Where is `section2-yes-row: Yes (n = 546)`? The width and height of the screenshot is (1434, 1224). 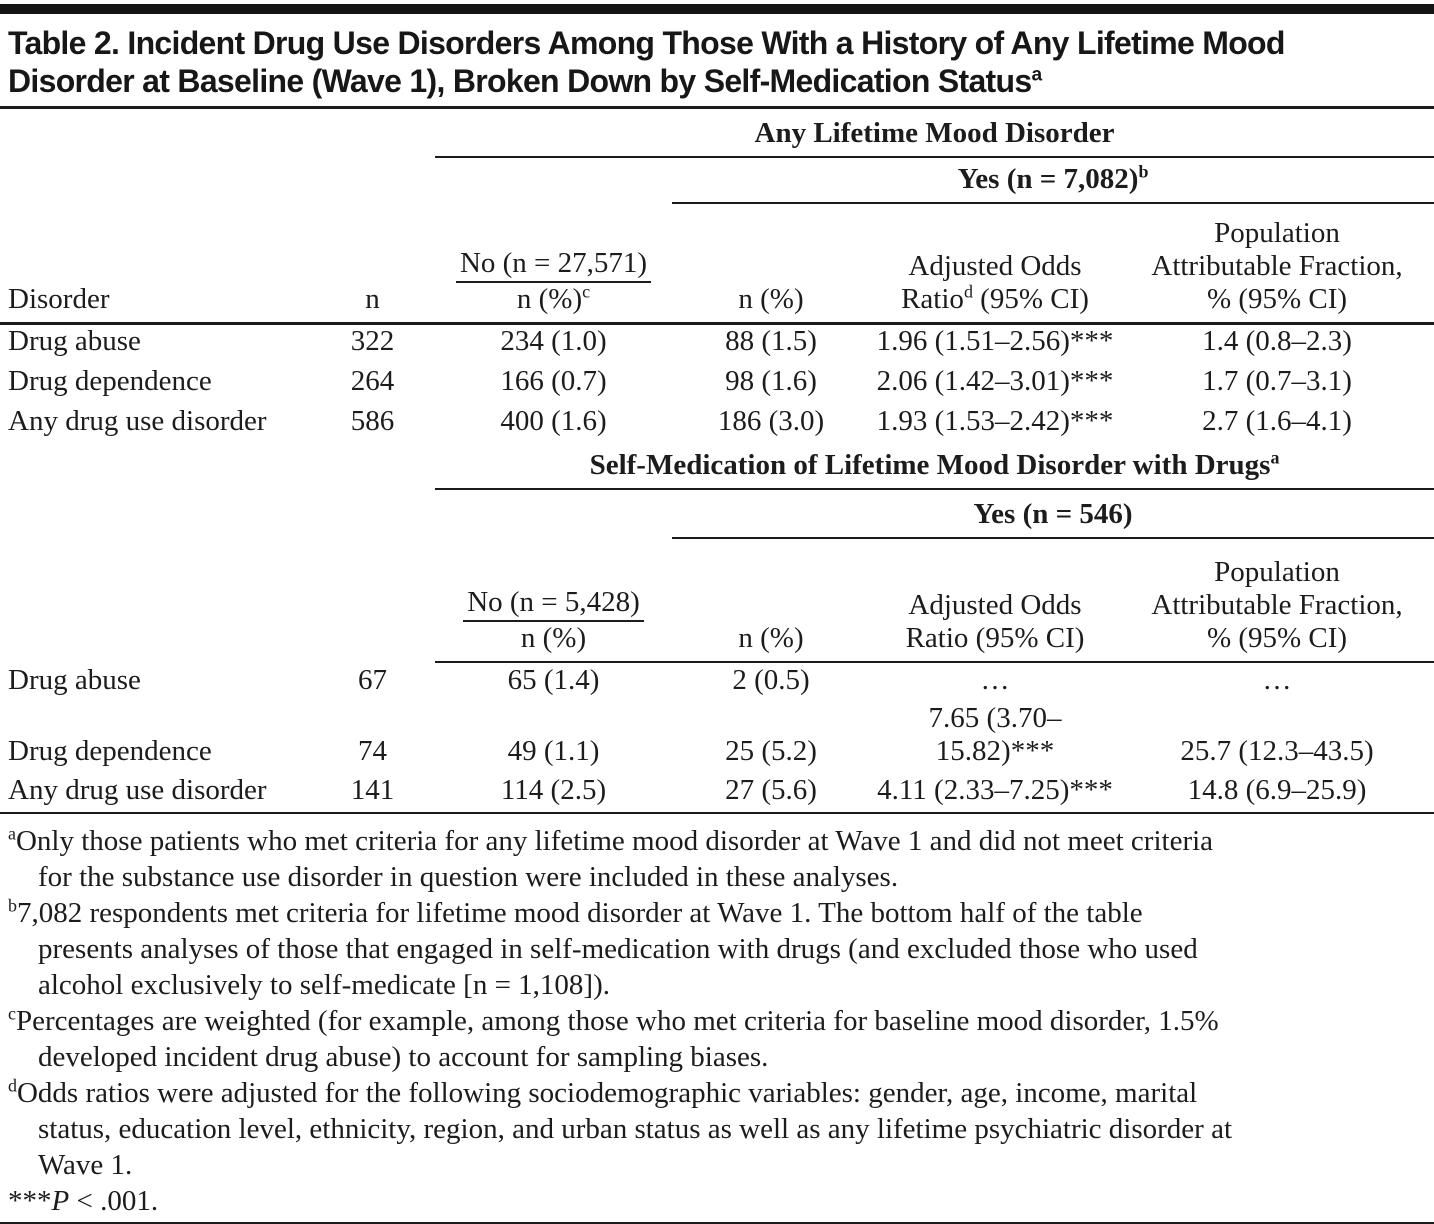
section2-yes-row: Yes (n = 546) is located at coordinates (717, 514).